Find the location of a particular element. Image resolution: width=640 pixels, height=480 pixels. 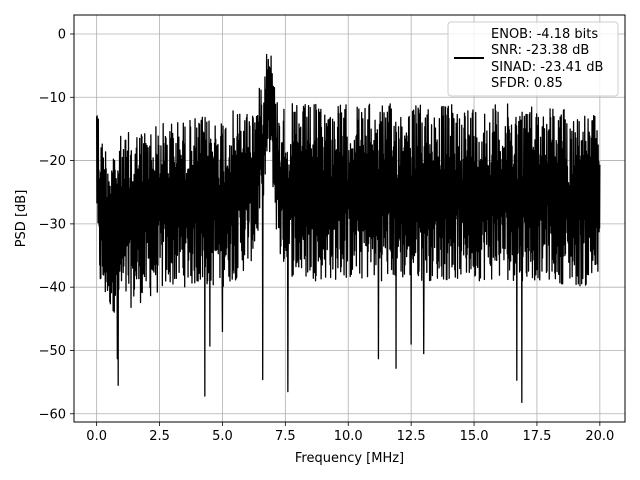

x-tick-label: 17.5 is located at coordinates (536, 436).